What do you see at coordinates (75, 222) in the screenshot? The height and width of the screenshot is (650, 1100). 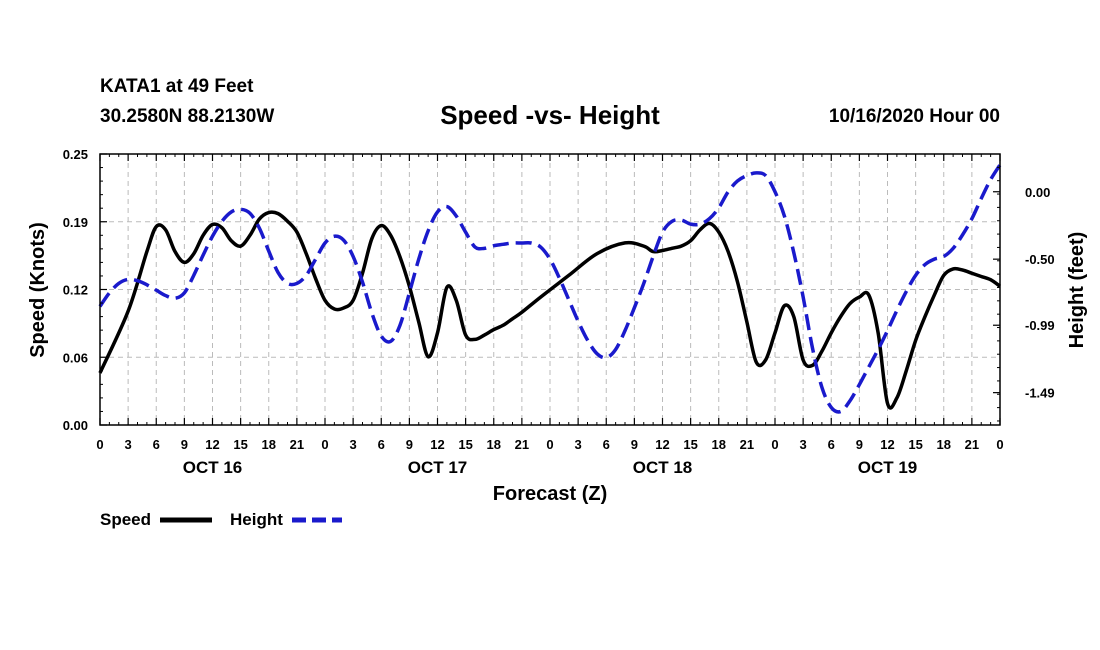 I see `y-tick-label: 0.19` at bounding box center [75, 222].